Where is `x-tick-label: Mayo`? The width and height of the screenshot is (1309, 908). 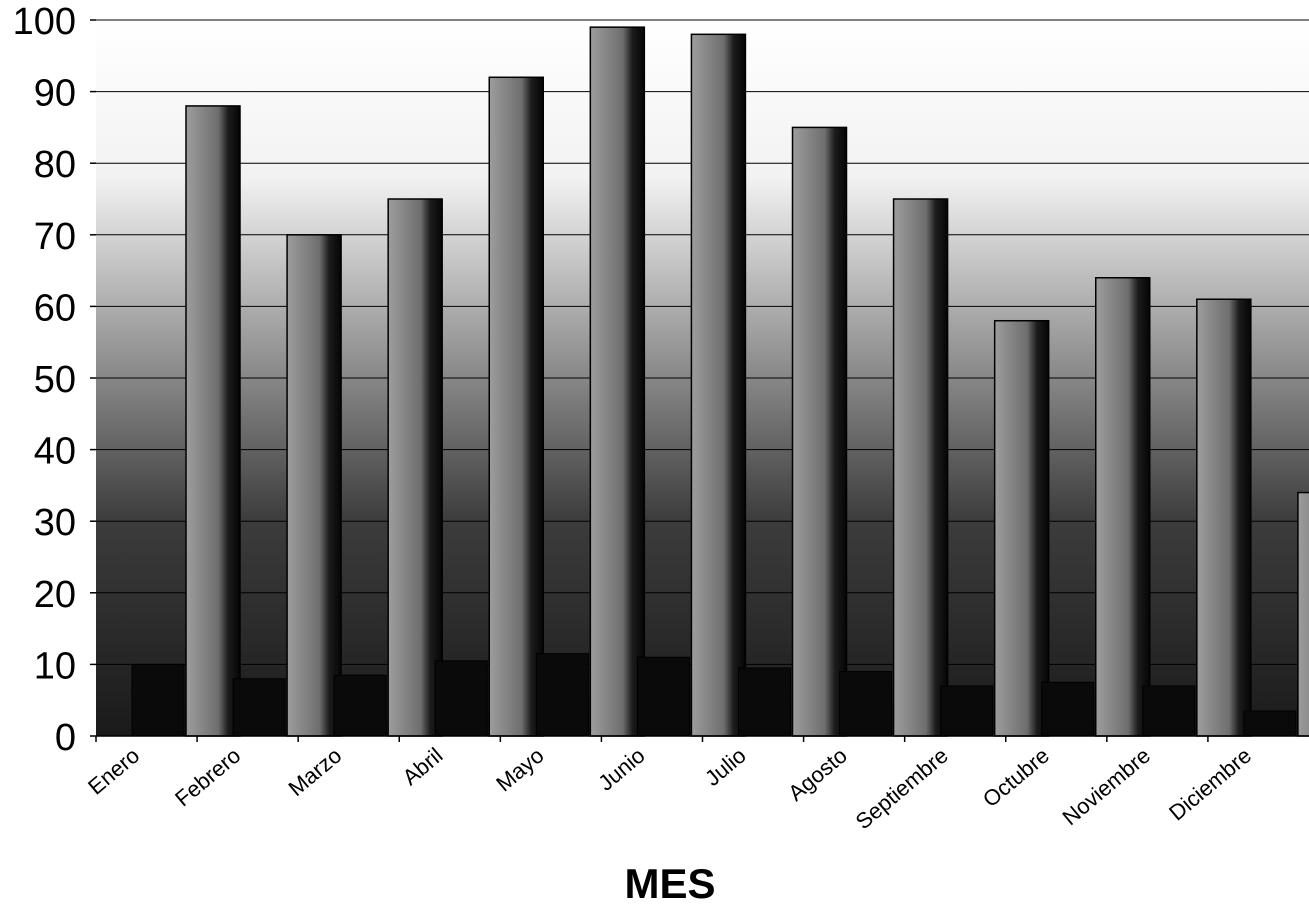 x-tick-label: Mayo is located at coordinates (519, 770).